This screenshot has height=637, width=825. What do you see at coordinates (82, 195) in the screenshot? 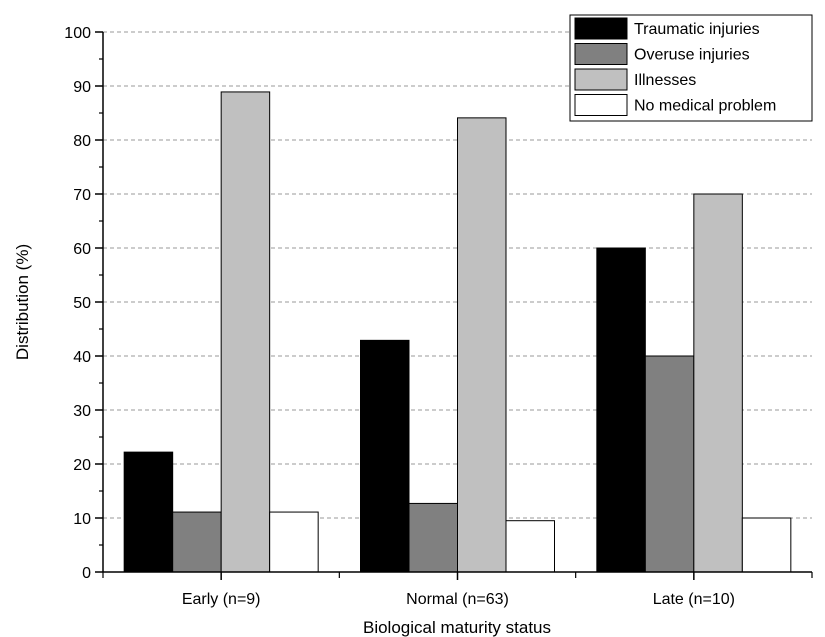
I see `y-tick-label: 70` at bounding box center [82, 195].